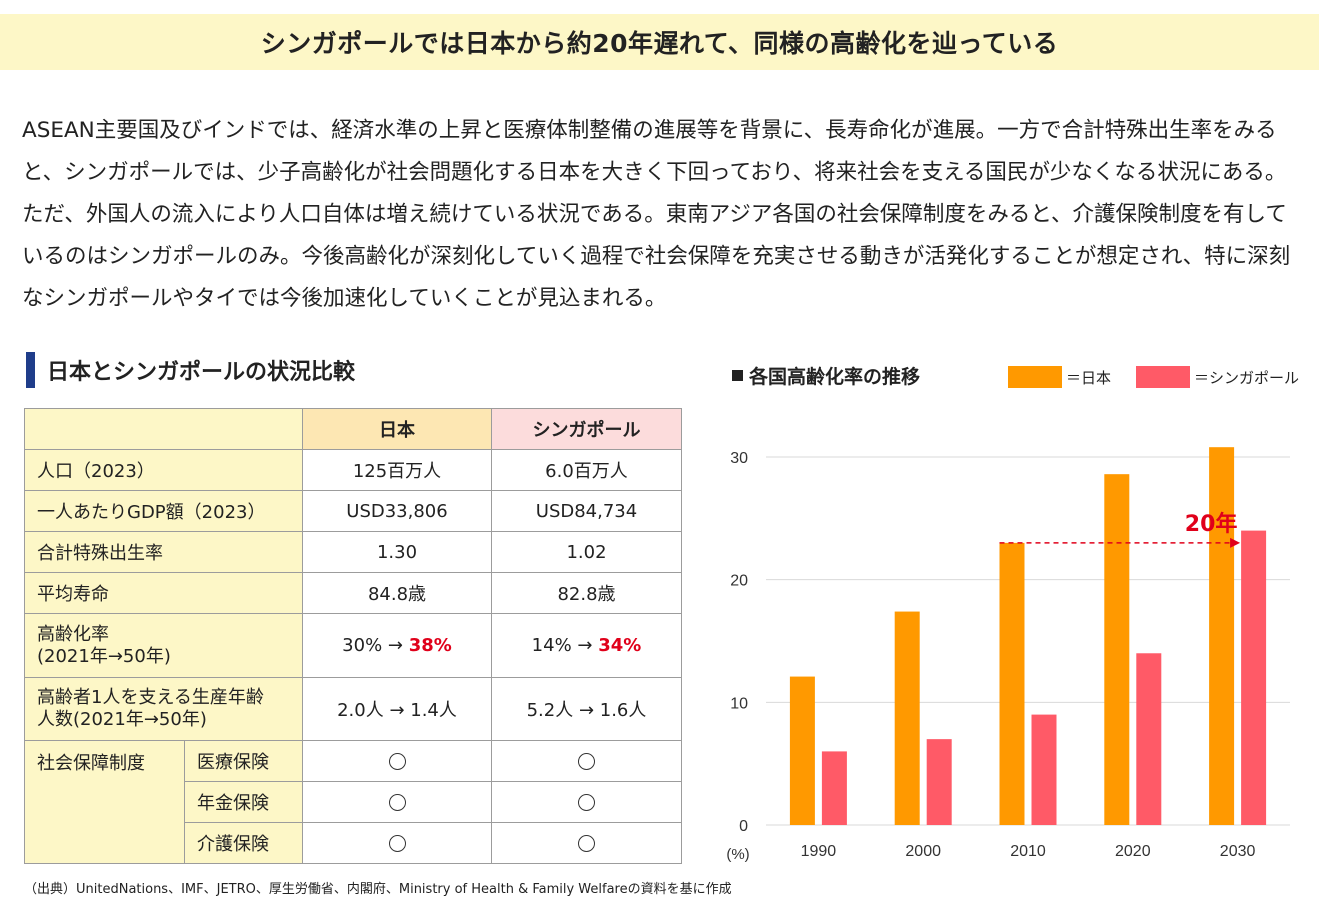 The width and height of the screenshot is (1319, 907). What do you see at coordinates (1035, 377) in the screenshot?
I see `legend-swatch-japan` at bounding box center [1035, 377].